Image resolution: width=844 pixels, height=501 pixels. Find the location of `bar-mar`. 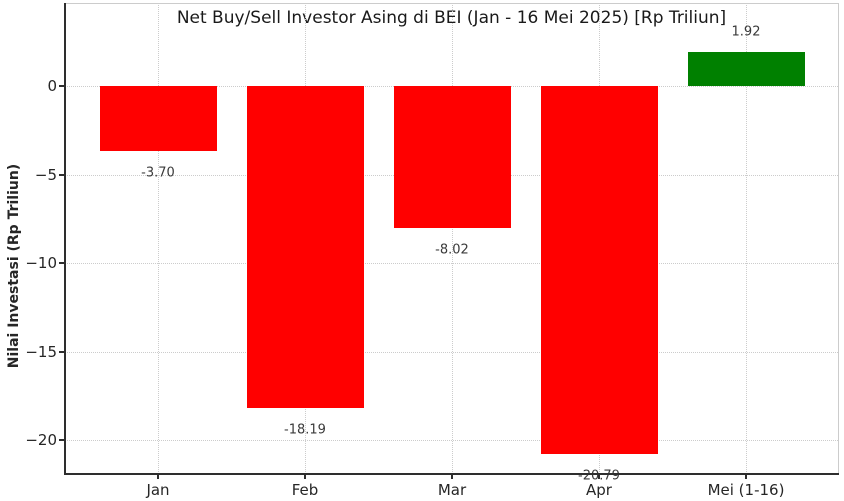

bar-mar is located at coordinates (452, 157).